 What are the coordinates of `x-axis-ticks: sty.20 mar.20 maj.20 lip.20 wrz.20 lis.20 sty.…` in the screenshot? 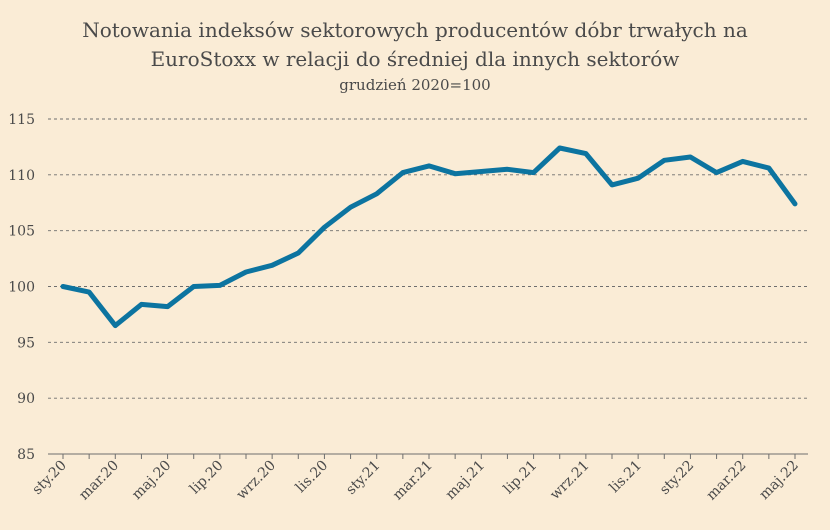 It's located at (415, 479).